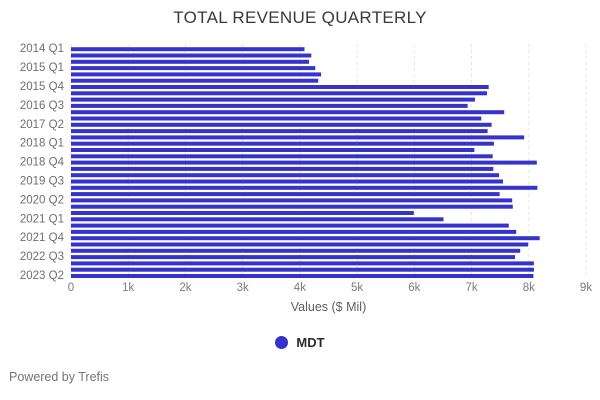 Image resolution: width=600 pixels, height=400 pixels. Describe the element at coordinates (42, 200) in the screenshot. I see `y-tick-label: 2020 Q2` at that location.